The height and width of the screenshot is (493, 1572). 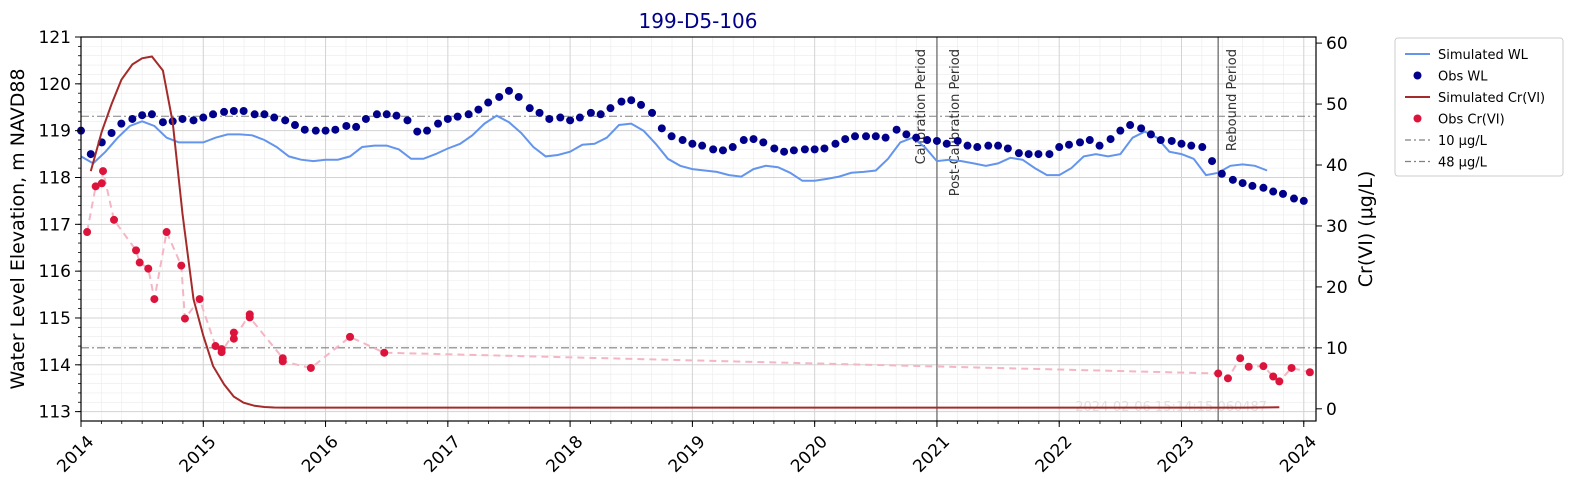 I want to click on x-tick-label: 2015, so click(x=198, y=454).